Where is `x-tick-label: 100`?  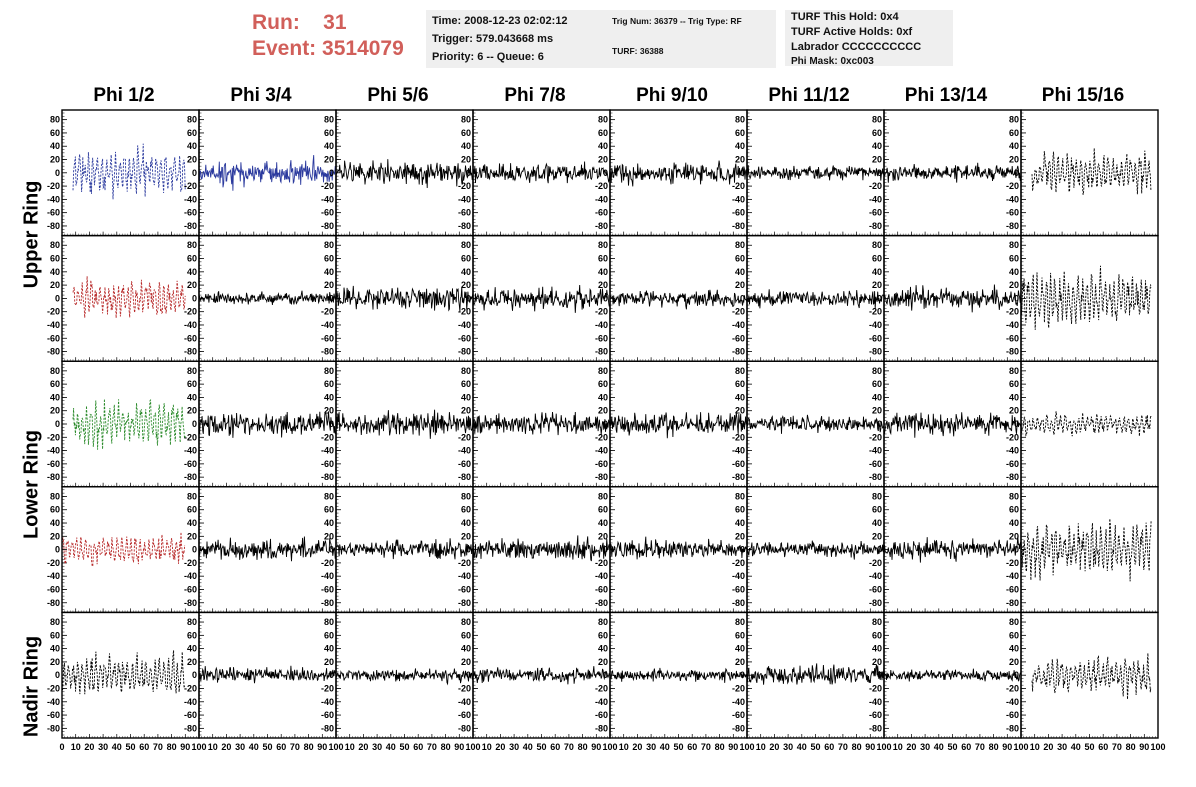 x-tick-label: 100 is located at coordinates (1020, 747).